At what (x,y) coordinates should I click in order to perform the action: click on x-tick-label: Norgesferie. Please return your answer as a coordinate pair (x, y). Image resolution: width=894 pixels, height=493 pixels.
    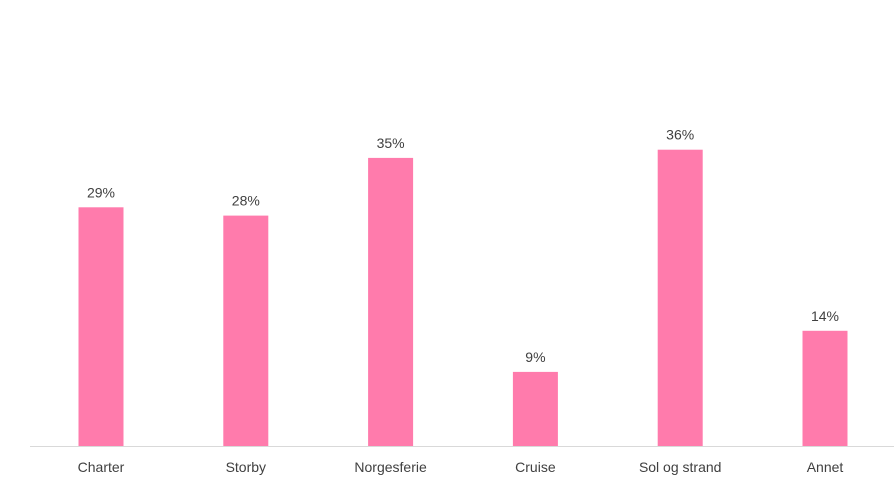
    Looking at the image, I should click on (390, 467).